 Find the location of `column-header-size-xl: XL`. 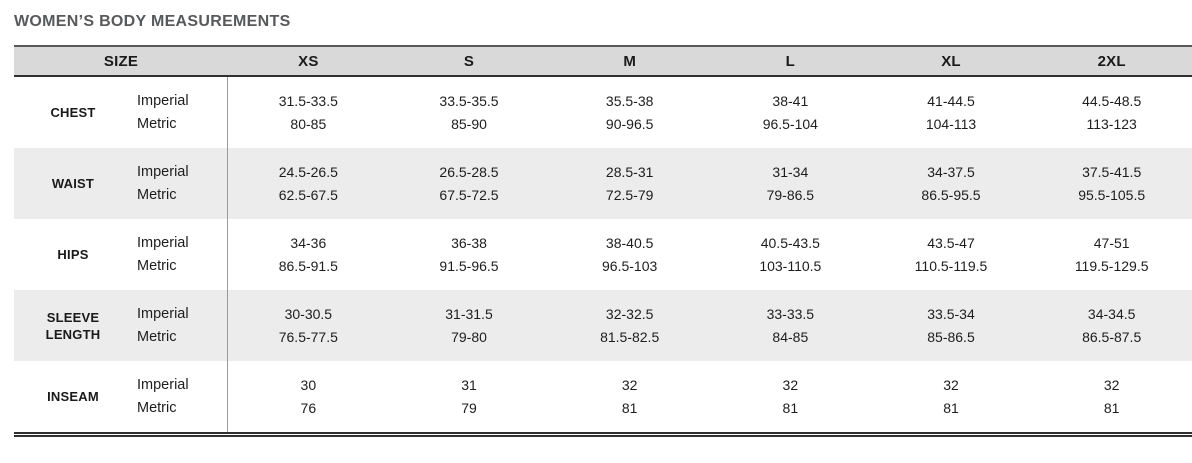

column-header-size-xl: XL is located at coordinates (951, 61).